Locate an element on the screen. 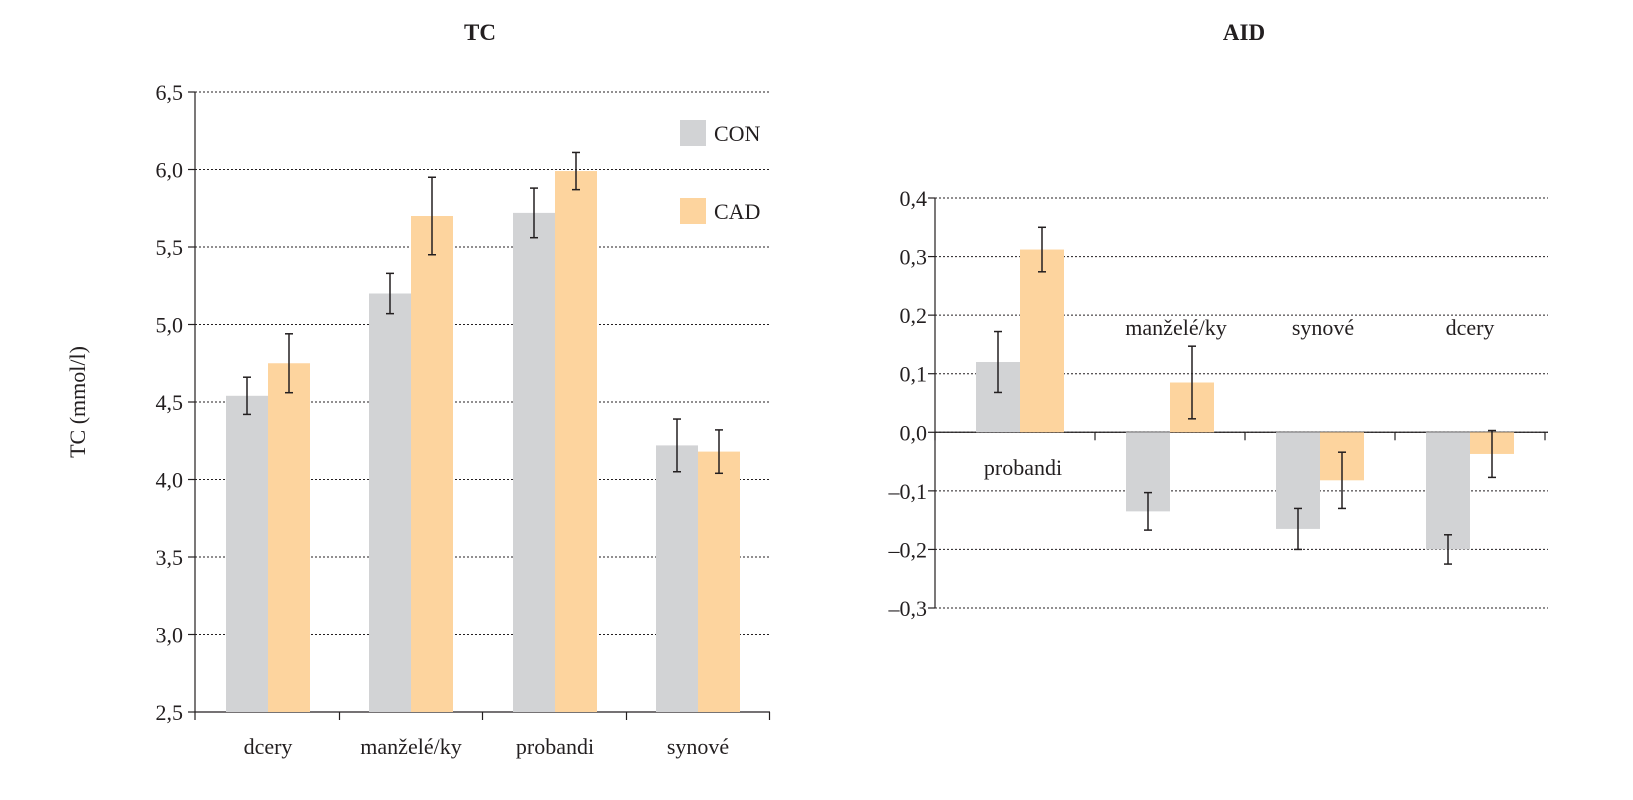 This screenshot has height=800, width=1633. legend-swatch-cad is located at coordinates (693, 211).